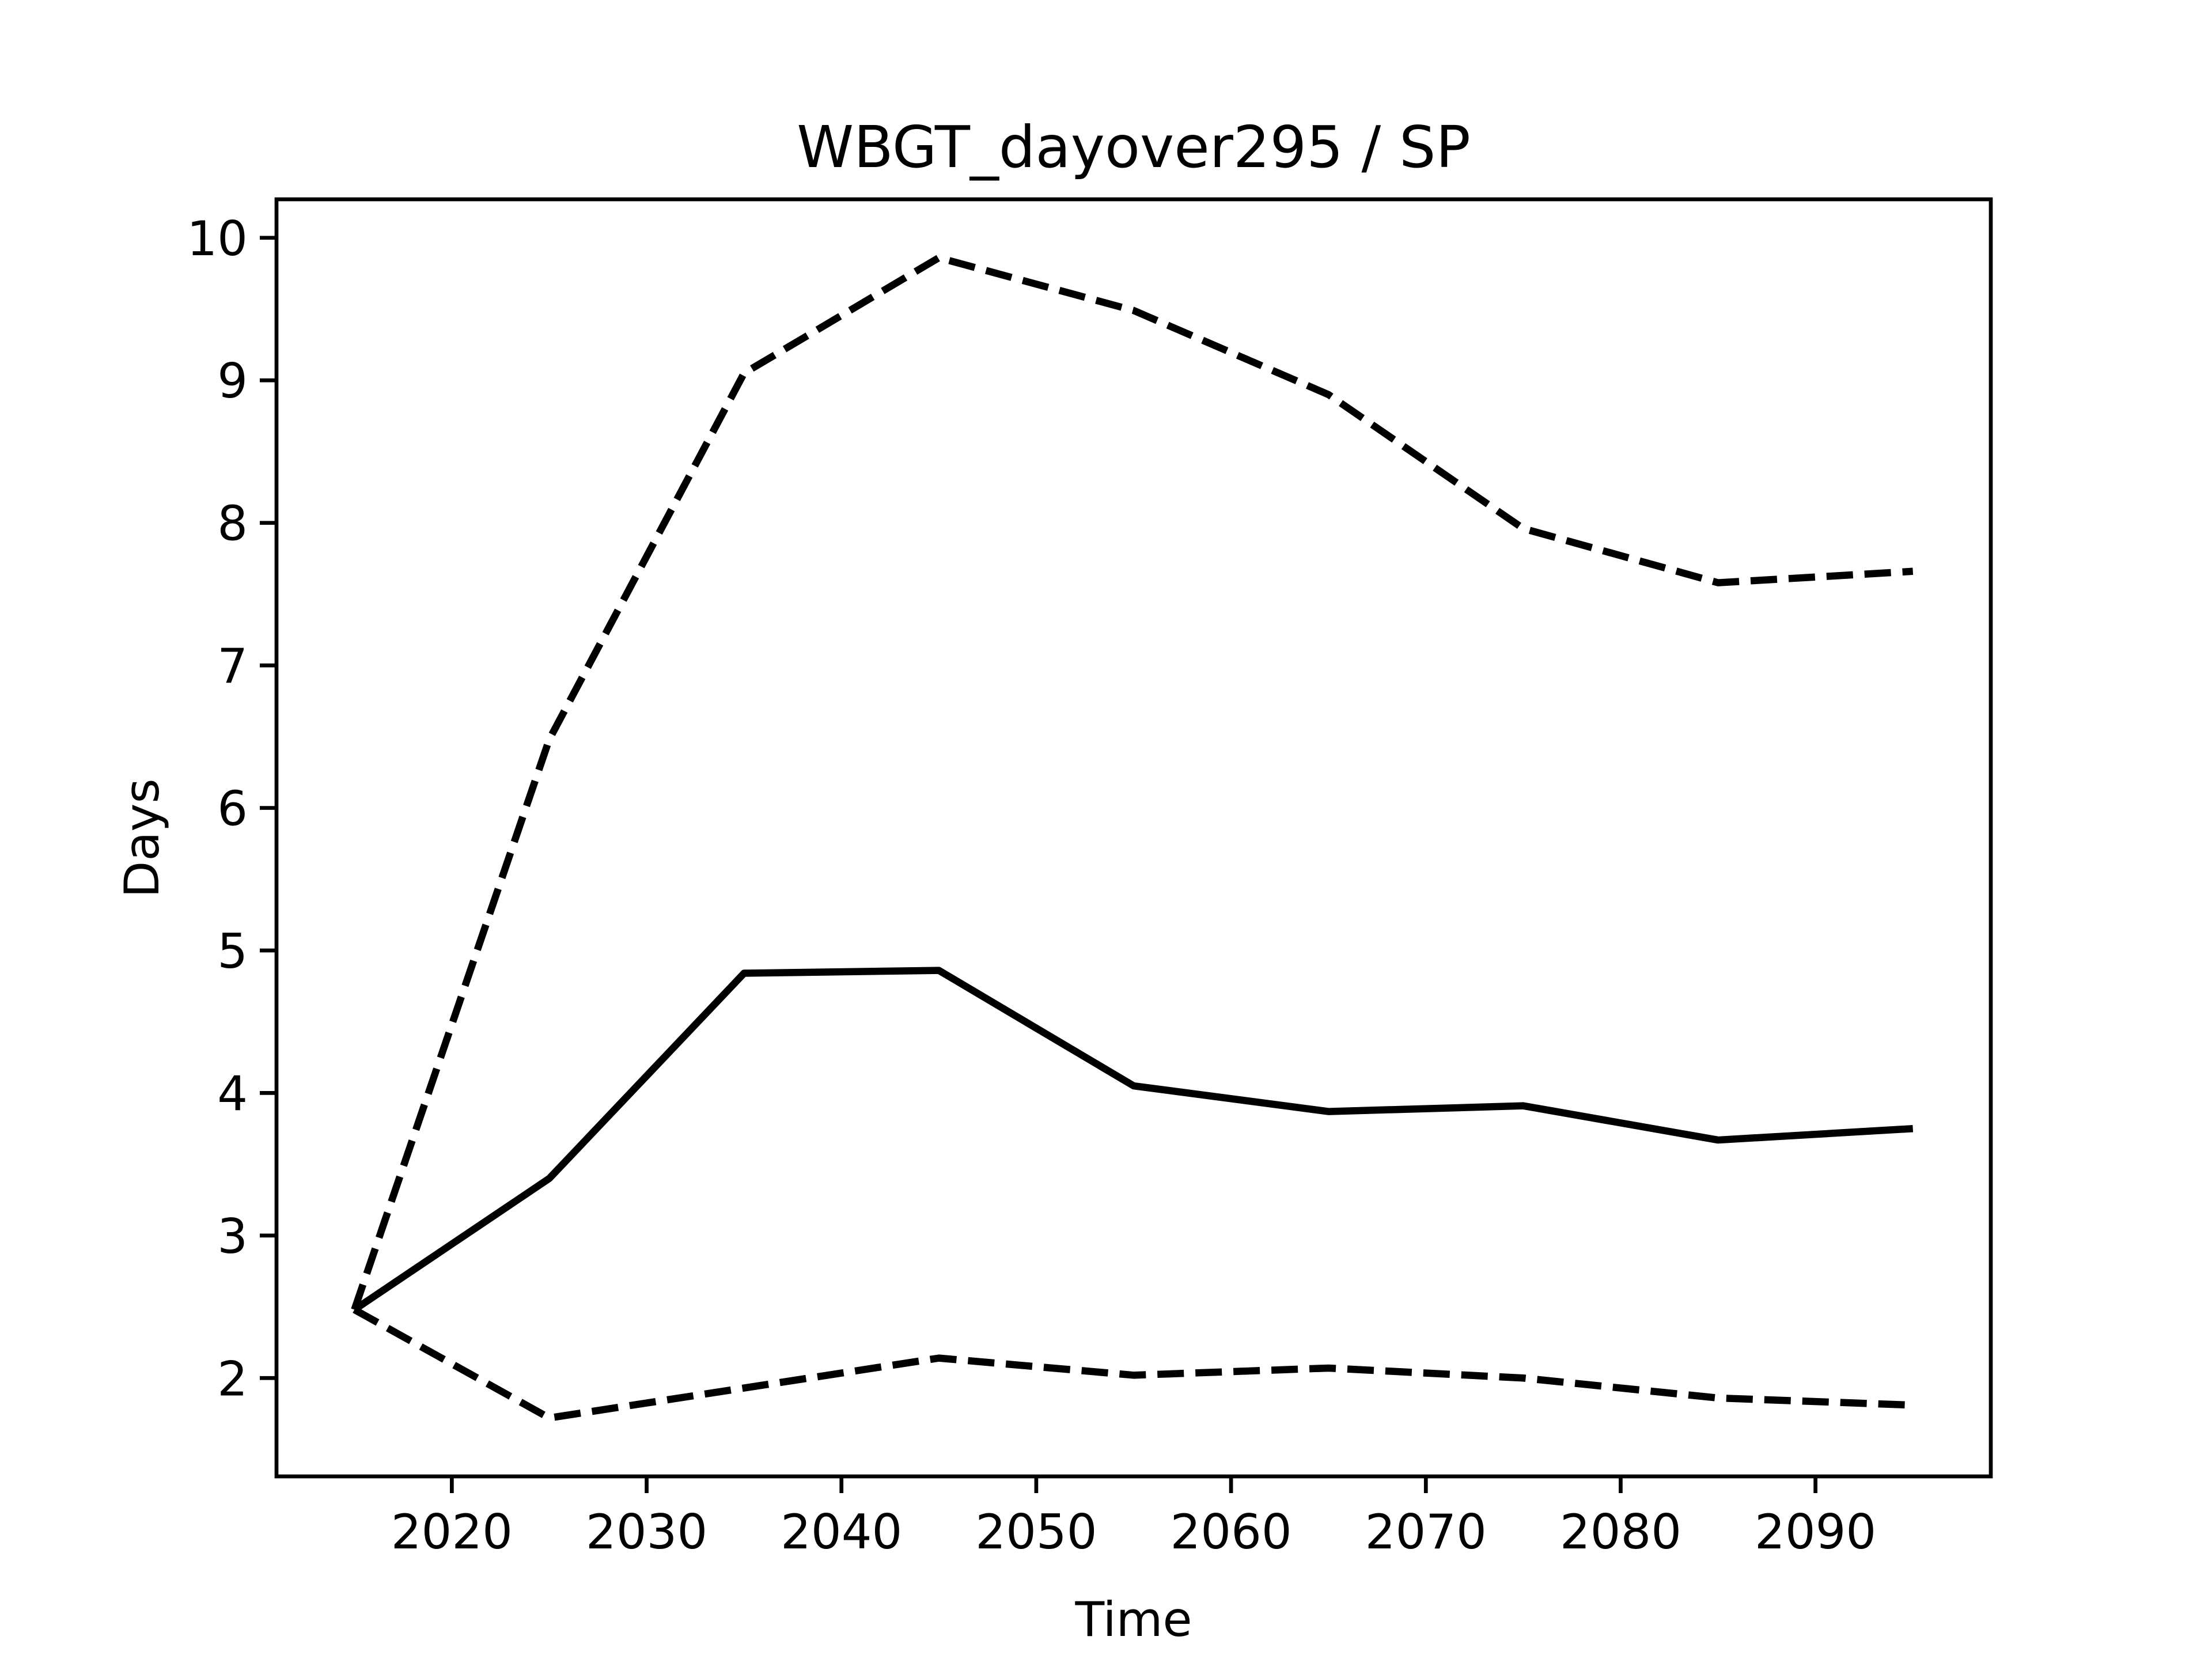  Describe the element at coordinates (232, 666) in the screenshot. I see `y-tick-label: 7` at that location.